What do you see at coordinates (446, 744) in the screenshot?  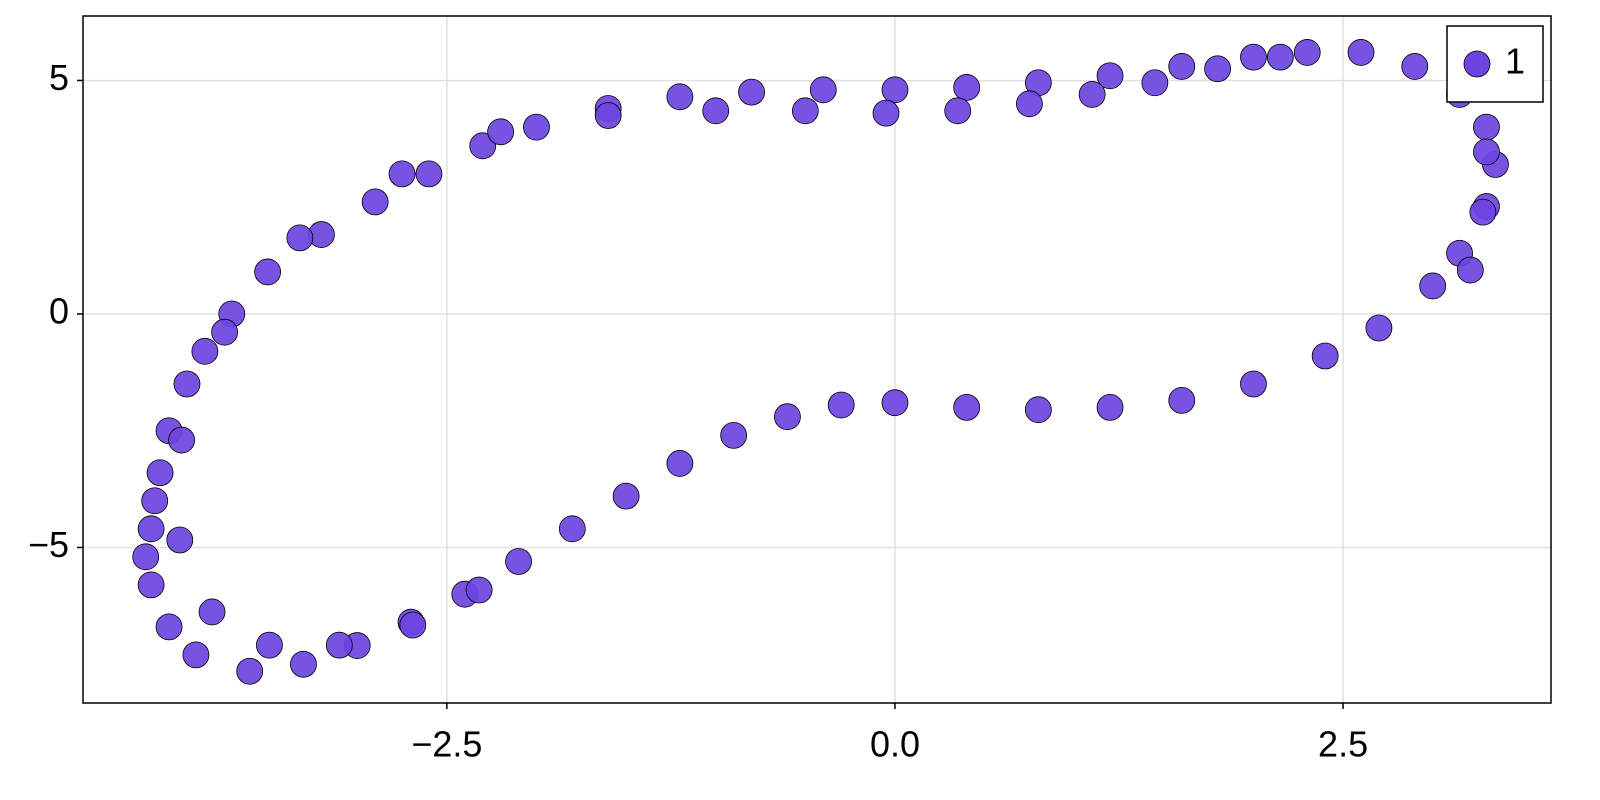 I see `x-tick-label: −2.5` at bounding box center [446, 744].